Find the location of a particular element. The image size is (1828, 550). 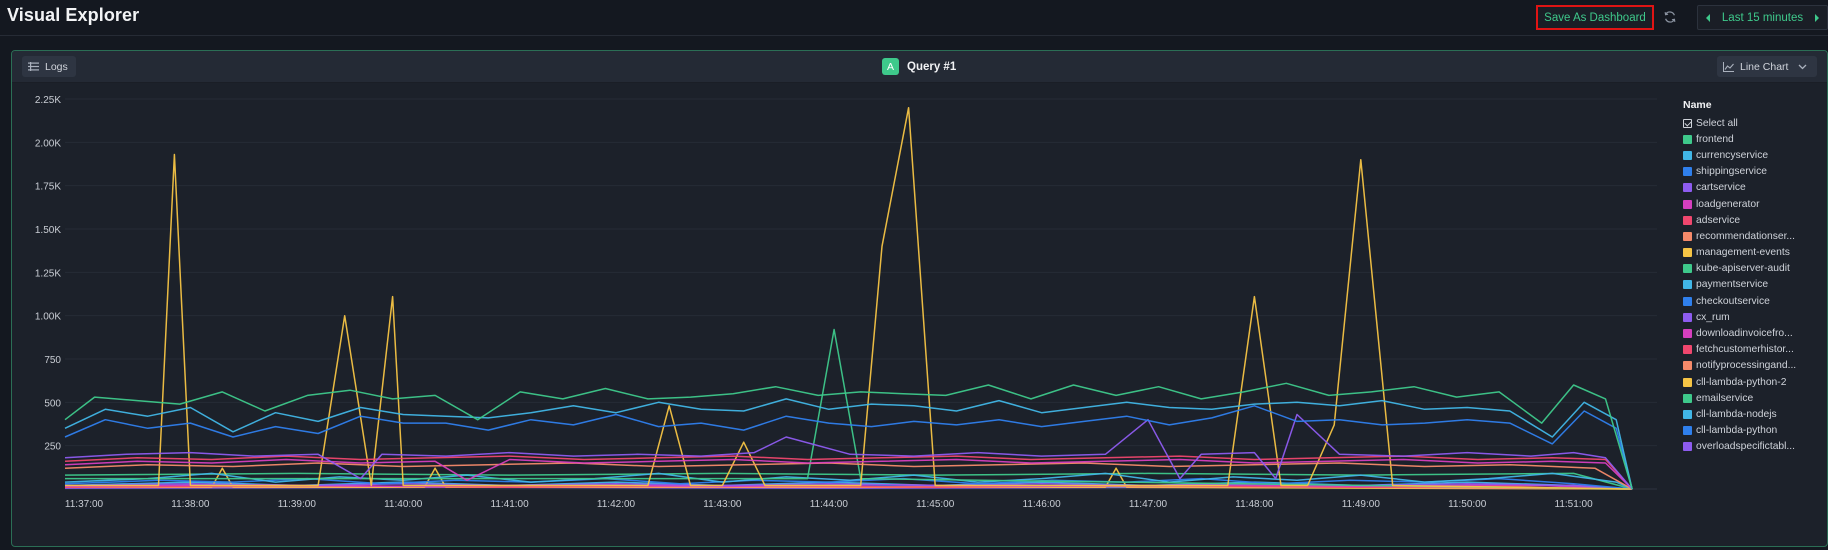

chart-type-select: Line Chart is located at coordinates (1767, 66).